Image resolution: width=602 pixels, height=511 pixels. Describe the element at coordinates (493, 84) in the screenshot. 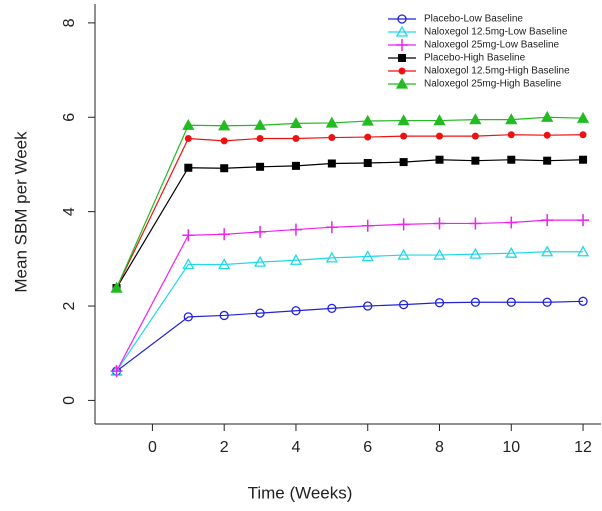

I see `legend-label: Naloxegol 25mg-High Baseline` at that location.